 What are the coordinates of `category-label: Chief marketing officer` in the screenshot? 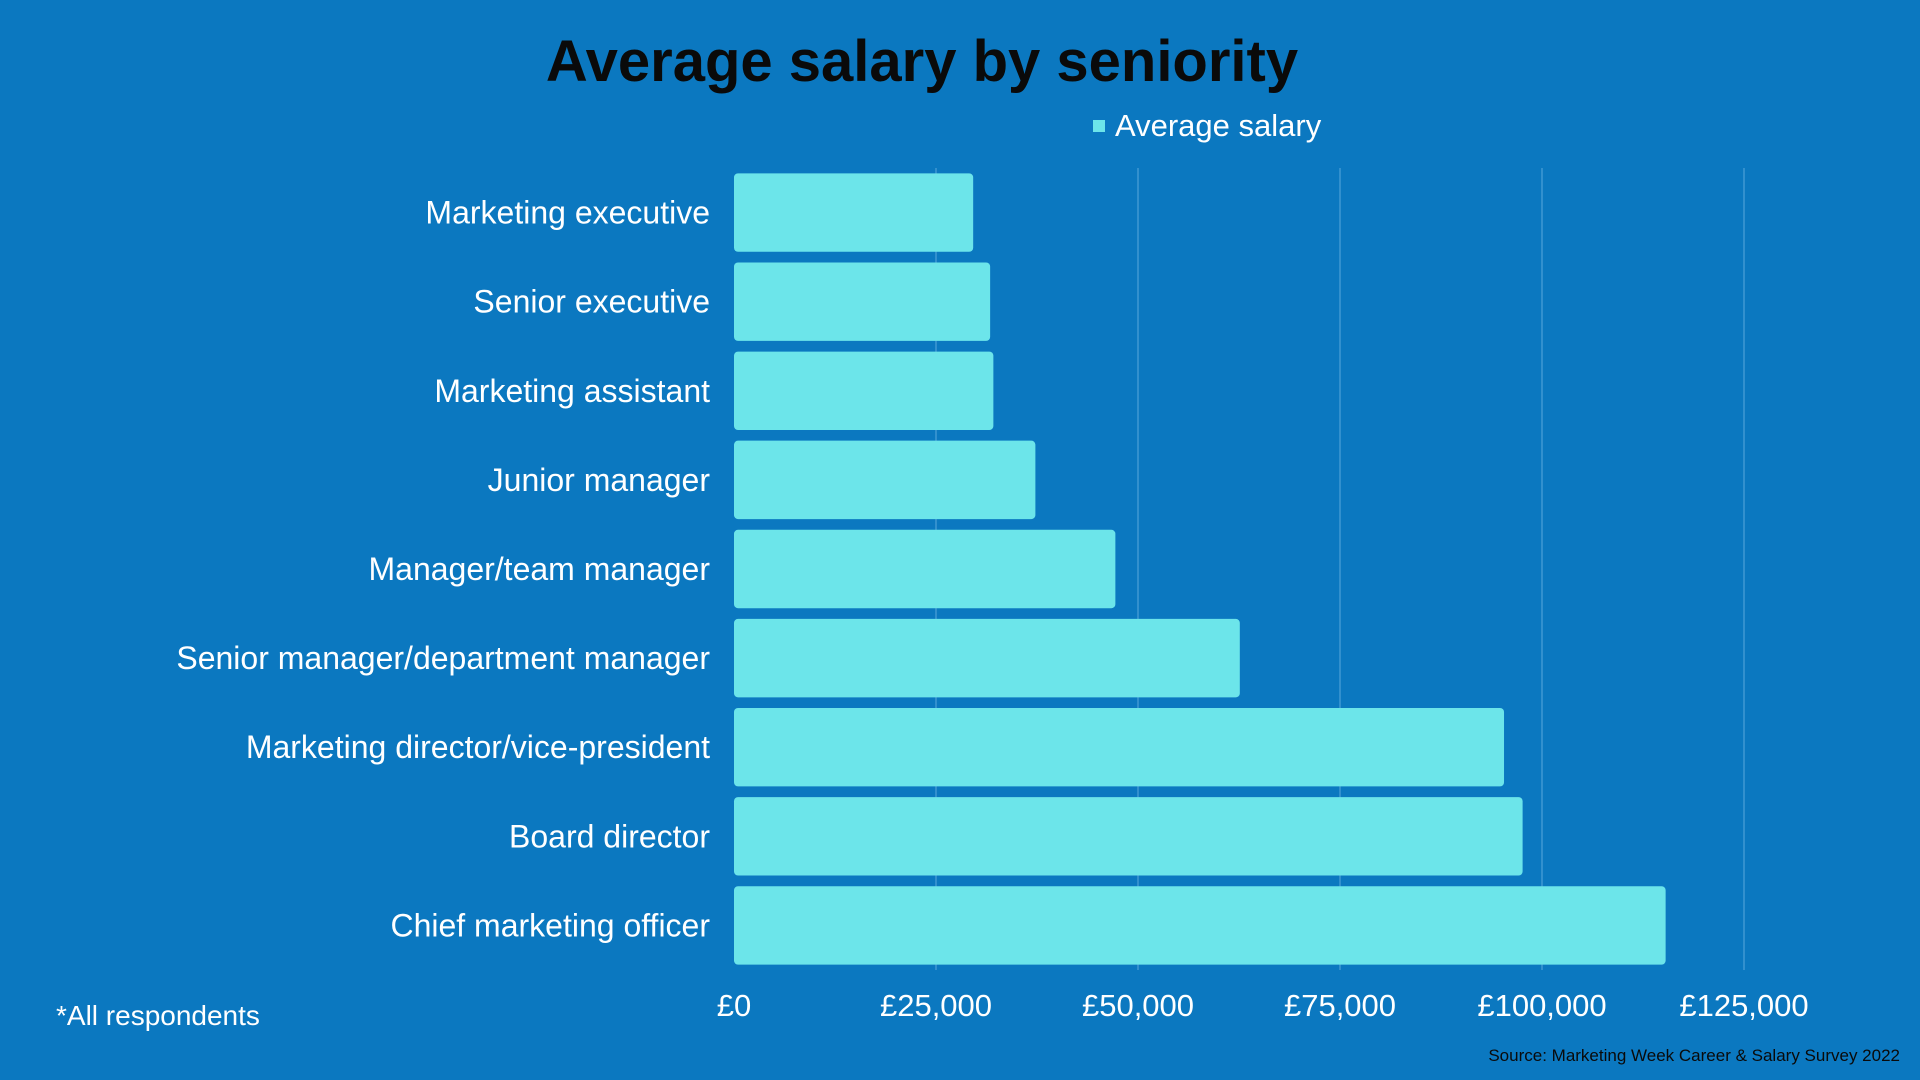 It's located at (550, 925).